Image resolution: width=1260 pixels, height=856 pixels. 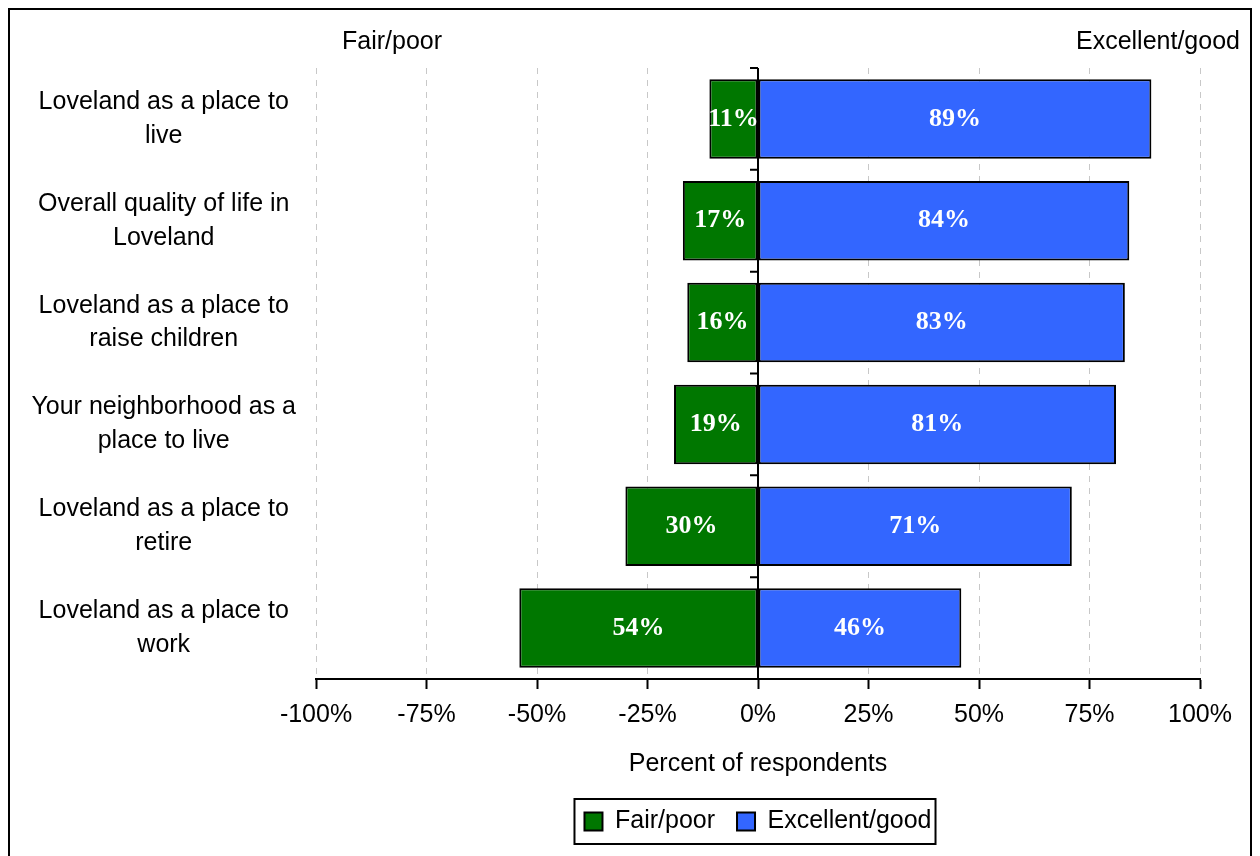 What do you see at coordinates (537, 712) in the screenshot?
I see `x-tick-label: -50%` at bounding box center [537, 712].